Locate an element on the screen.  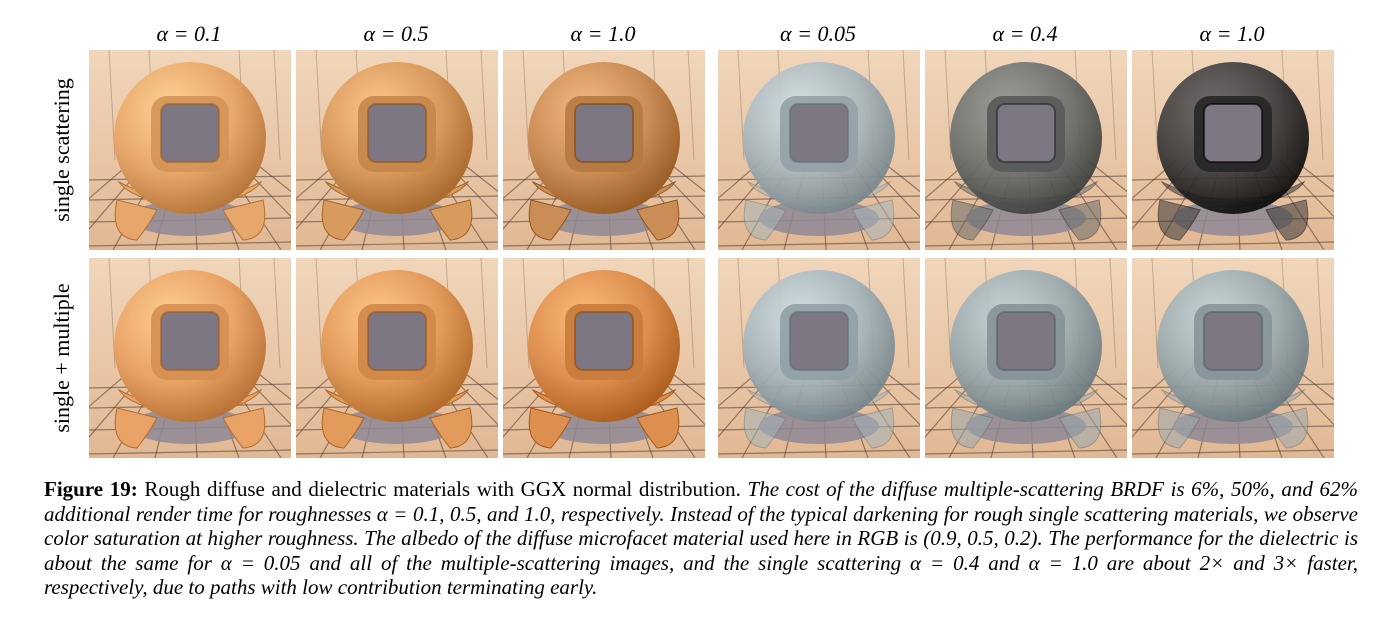
column-header: α = 0.5 is located at coordinates (396, 33).